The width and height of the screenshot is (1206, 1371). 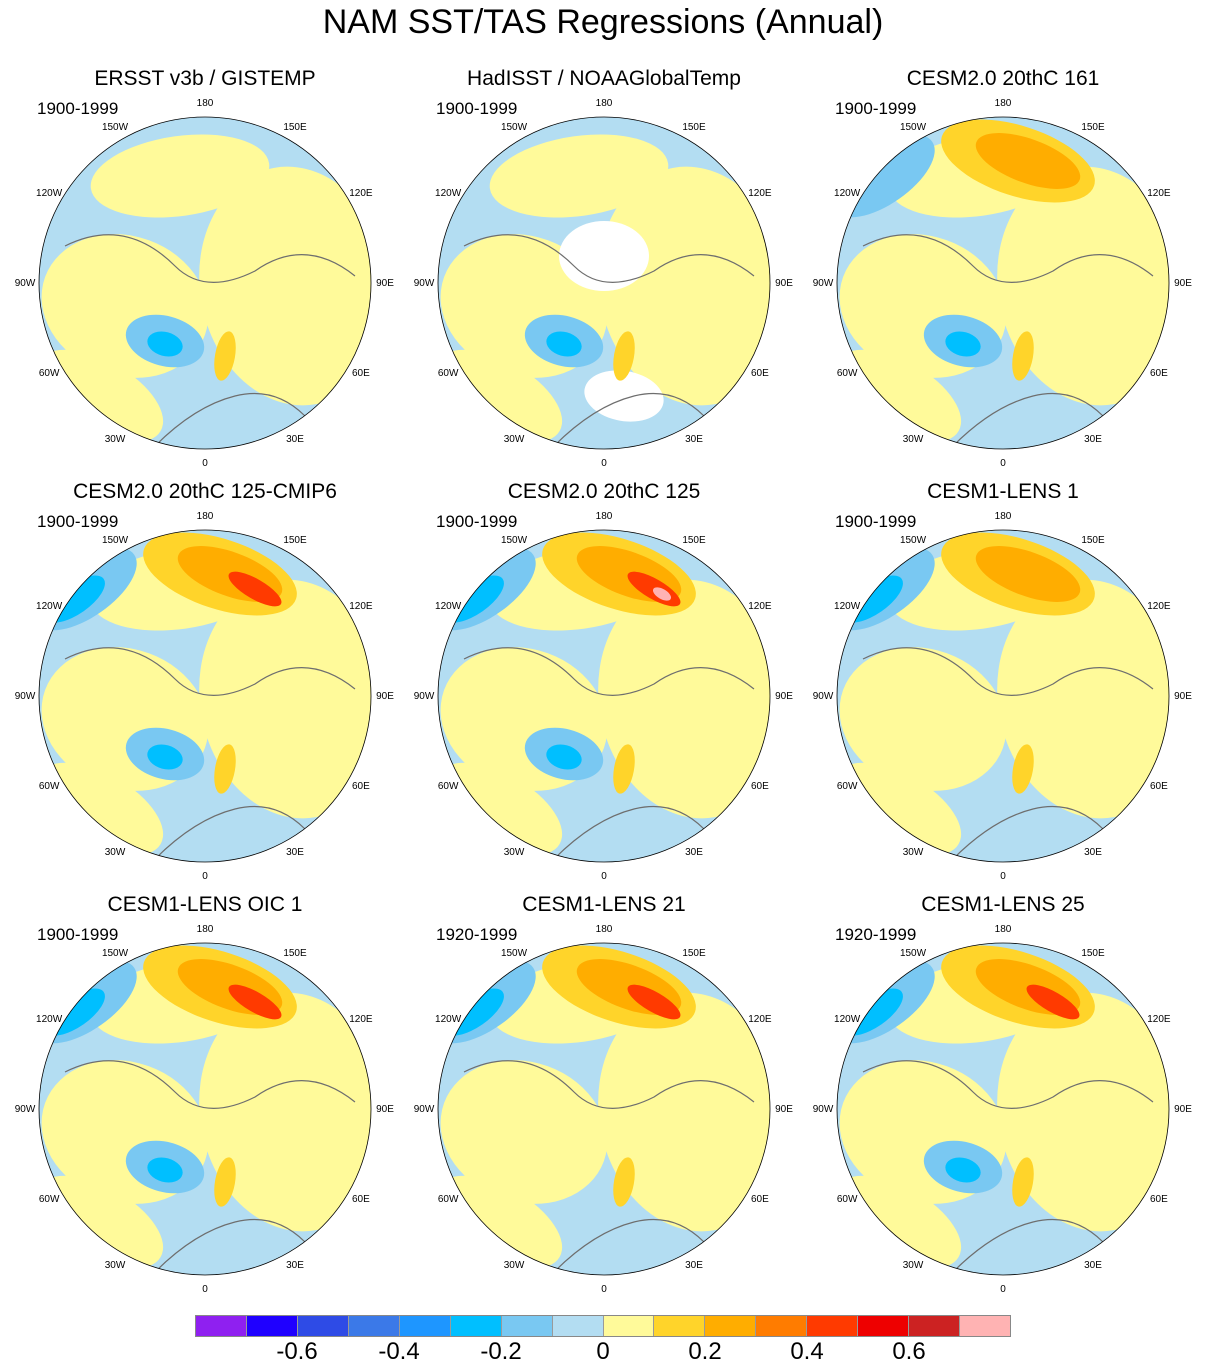 What do you see at coordinates (524, 1132) in the screenshot?
I see `warm-region-north-america` at bounding box center [524, 1132].